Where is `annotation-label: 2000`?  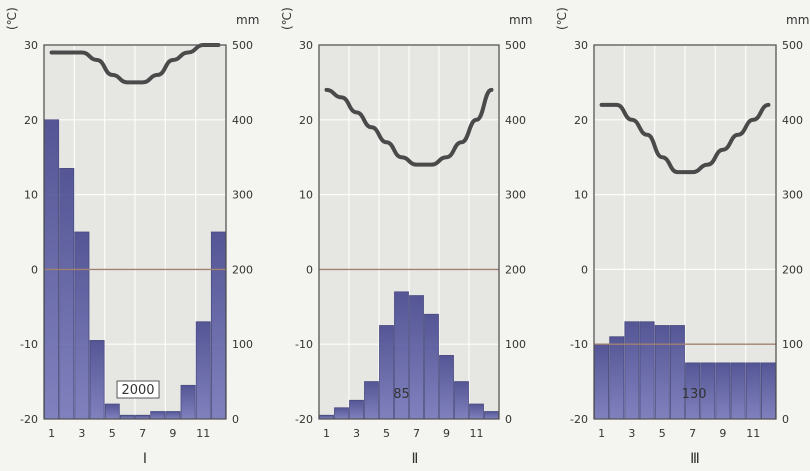
annotation-label: 2000 is located at coordinates (137, 390).